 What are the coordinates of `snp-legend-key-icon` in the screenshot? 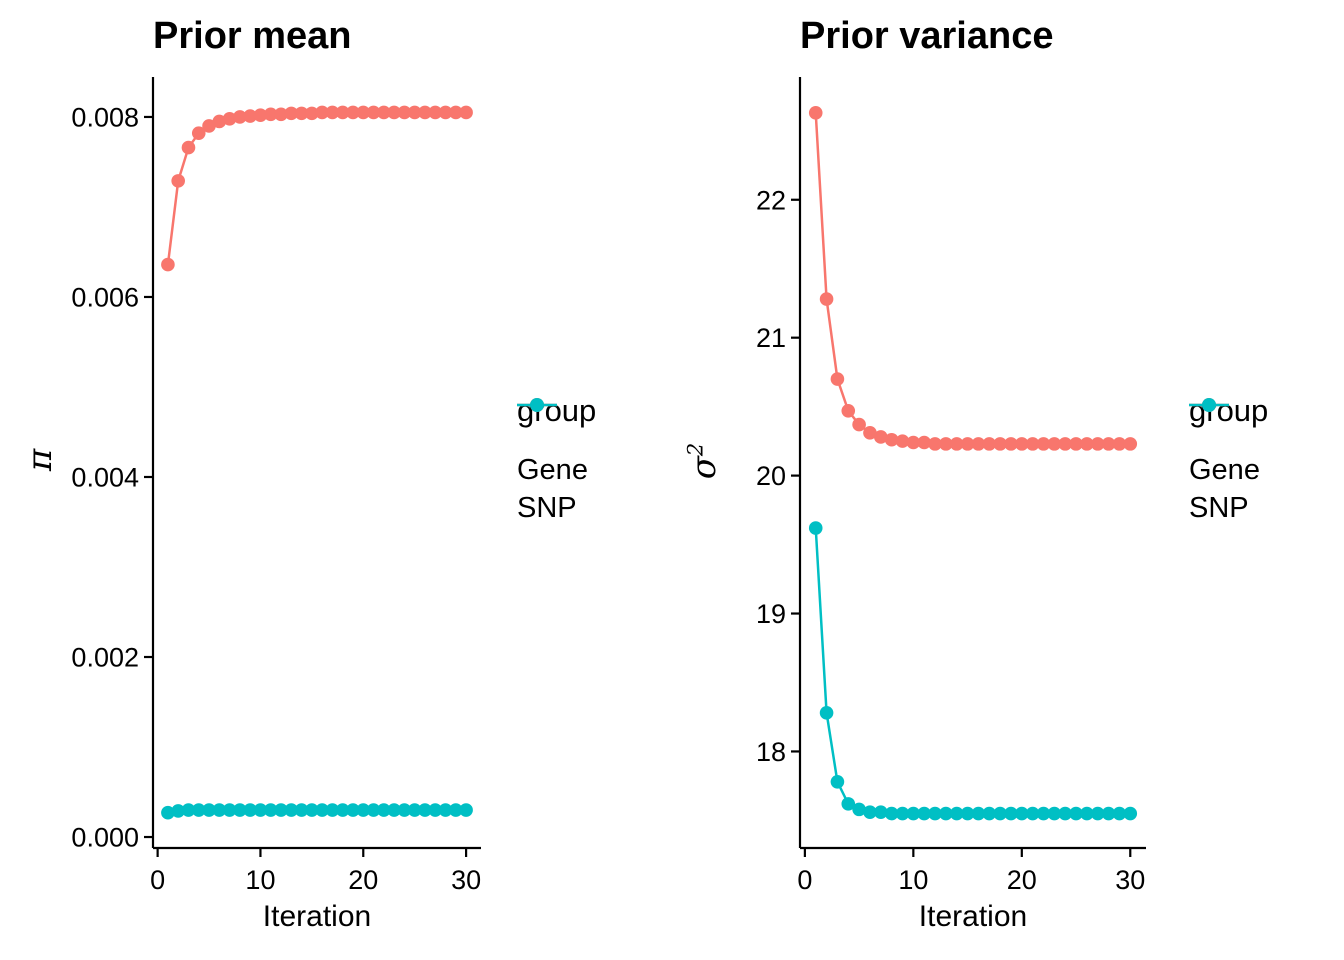 It's located at (1209, 405).